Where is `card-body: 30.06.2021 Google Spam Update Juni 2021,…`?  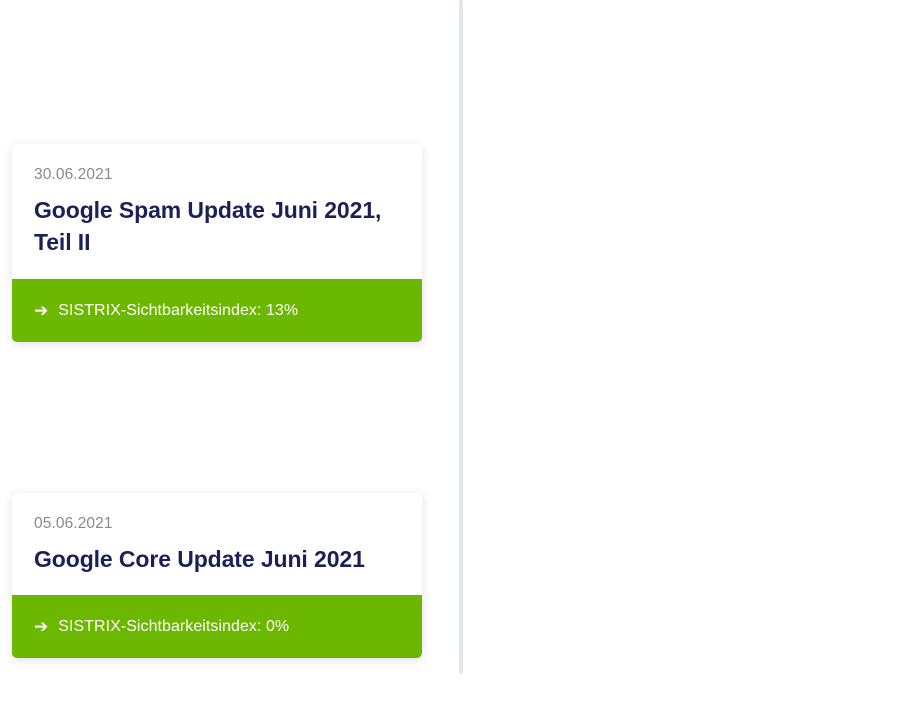
card-body: 30.06.2021 Google Spam Update Juni 2021,… is located at coordinates (217, 211).